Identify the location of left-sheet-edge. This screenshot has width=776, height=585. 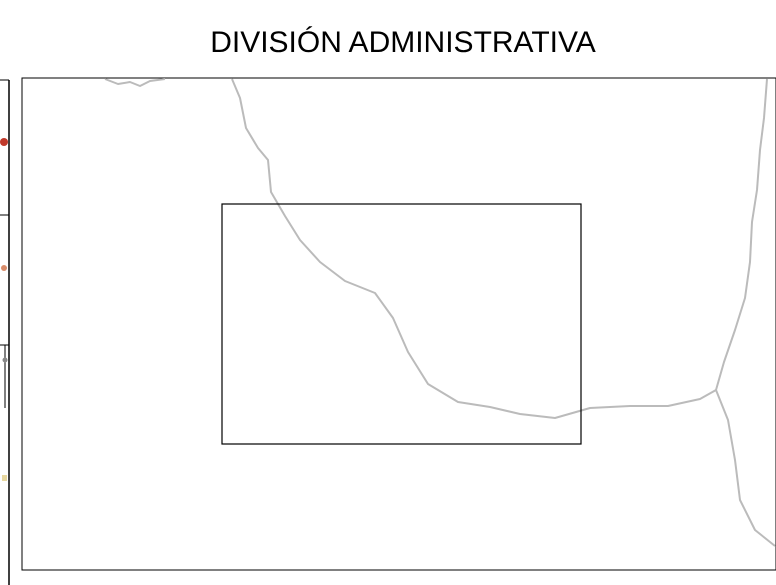
(5, 332).